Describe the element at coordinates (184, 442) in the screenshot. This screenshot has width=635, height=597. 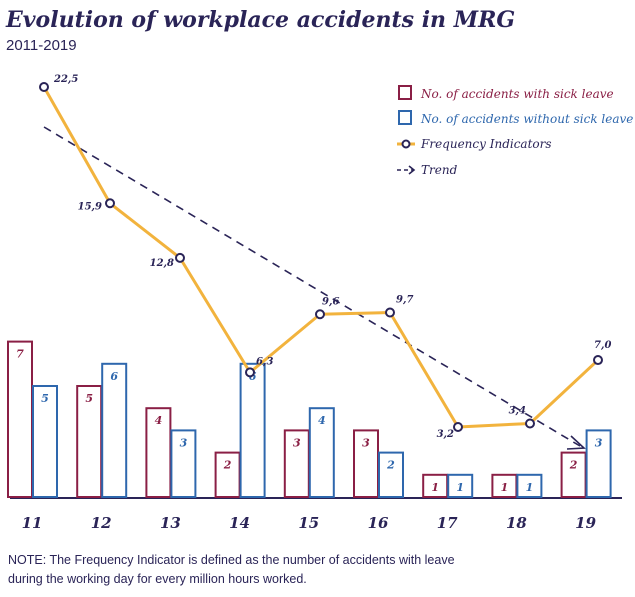
I see `bar-label-without-13: 3` at that location.